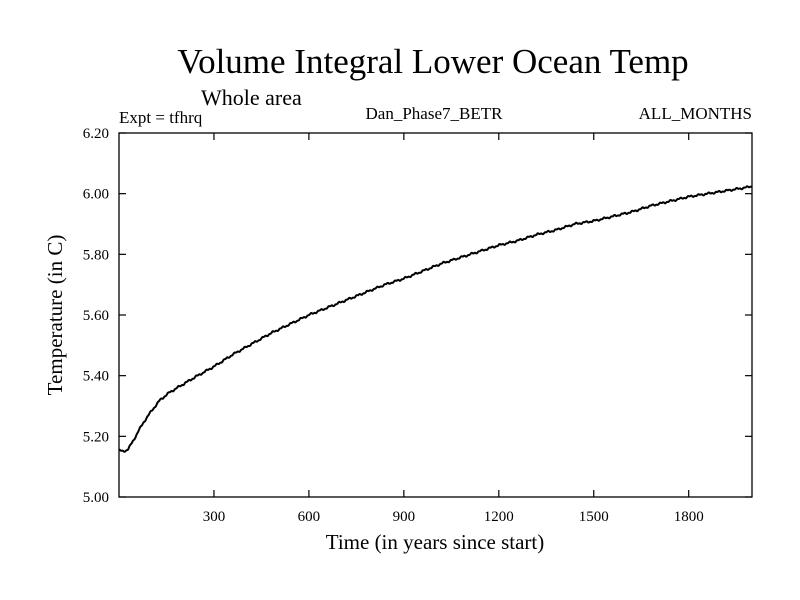 This screenshot has height=600, width=800. Describe the element at coordinates (499, 517) in the screenshot. I see `x-tick-label: 1200` at that location.